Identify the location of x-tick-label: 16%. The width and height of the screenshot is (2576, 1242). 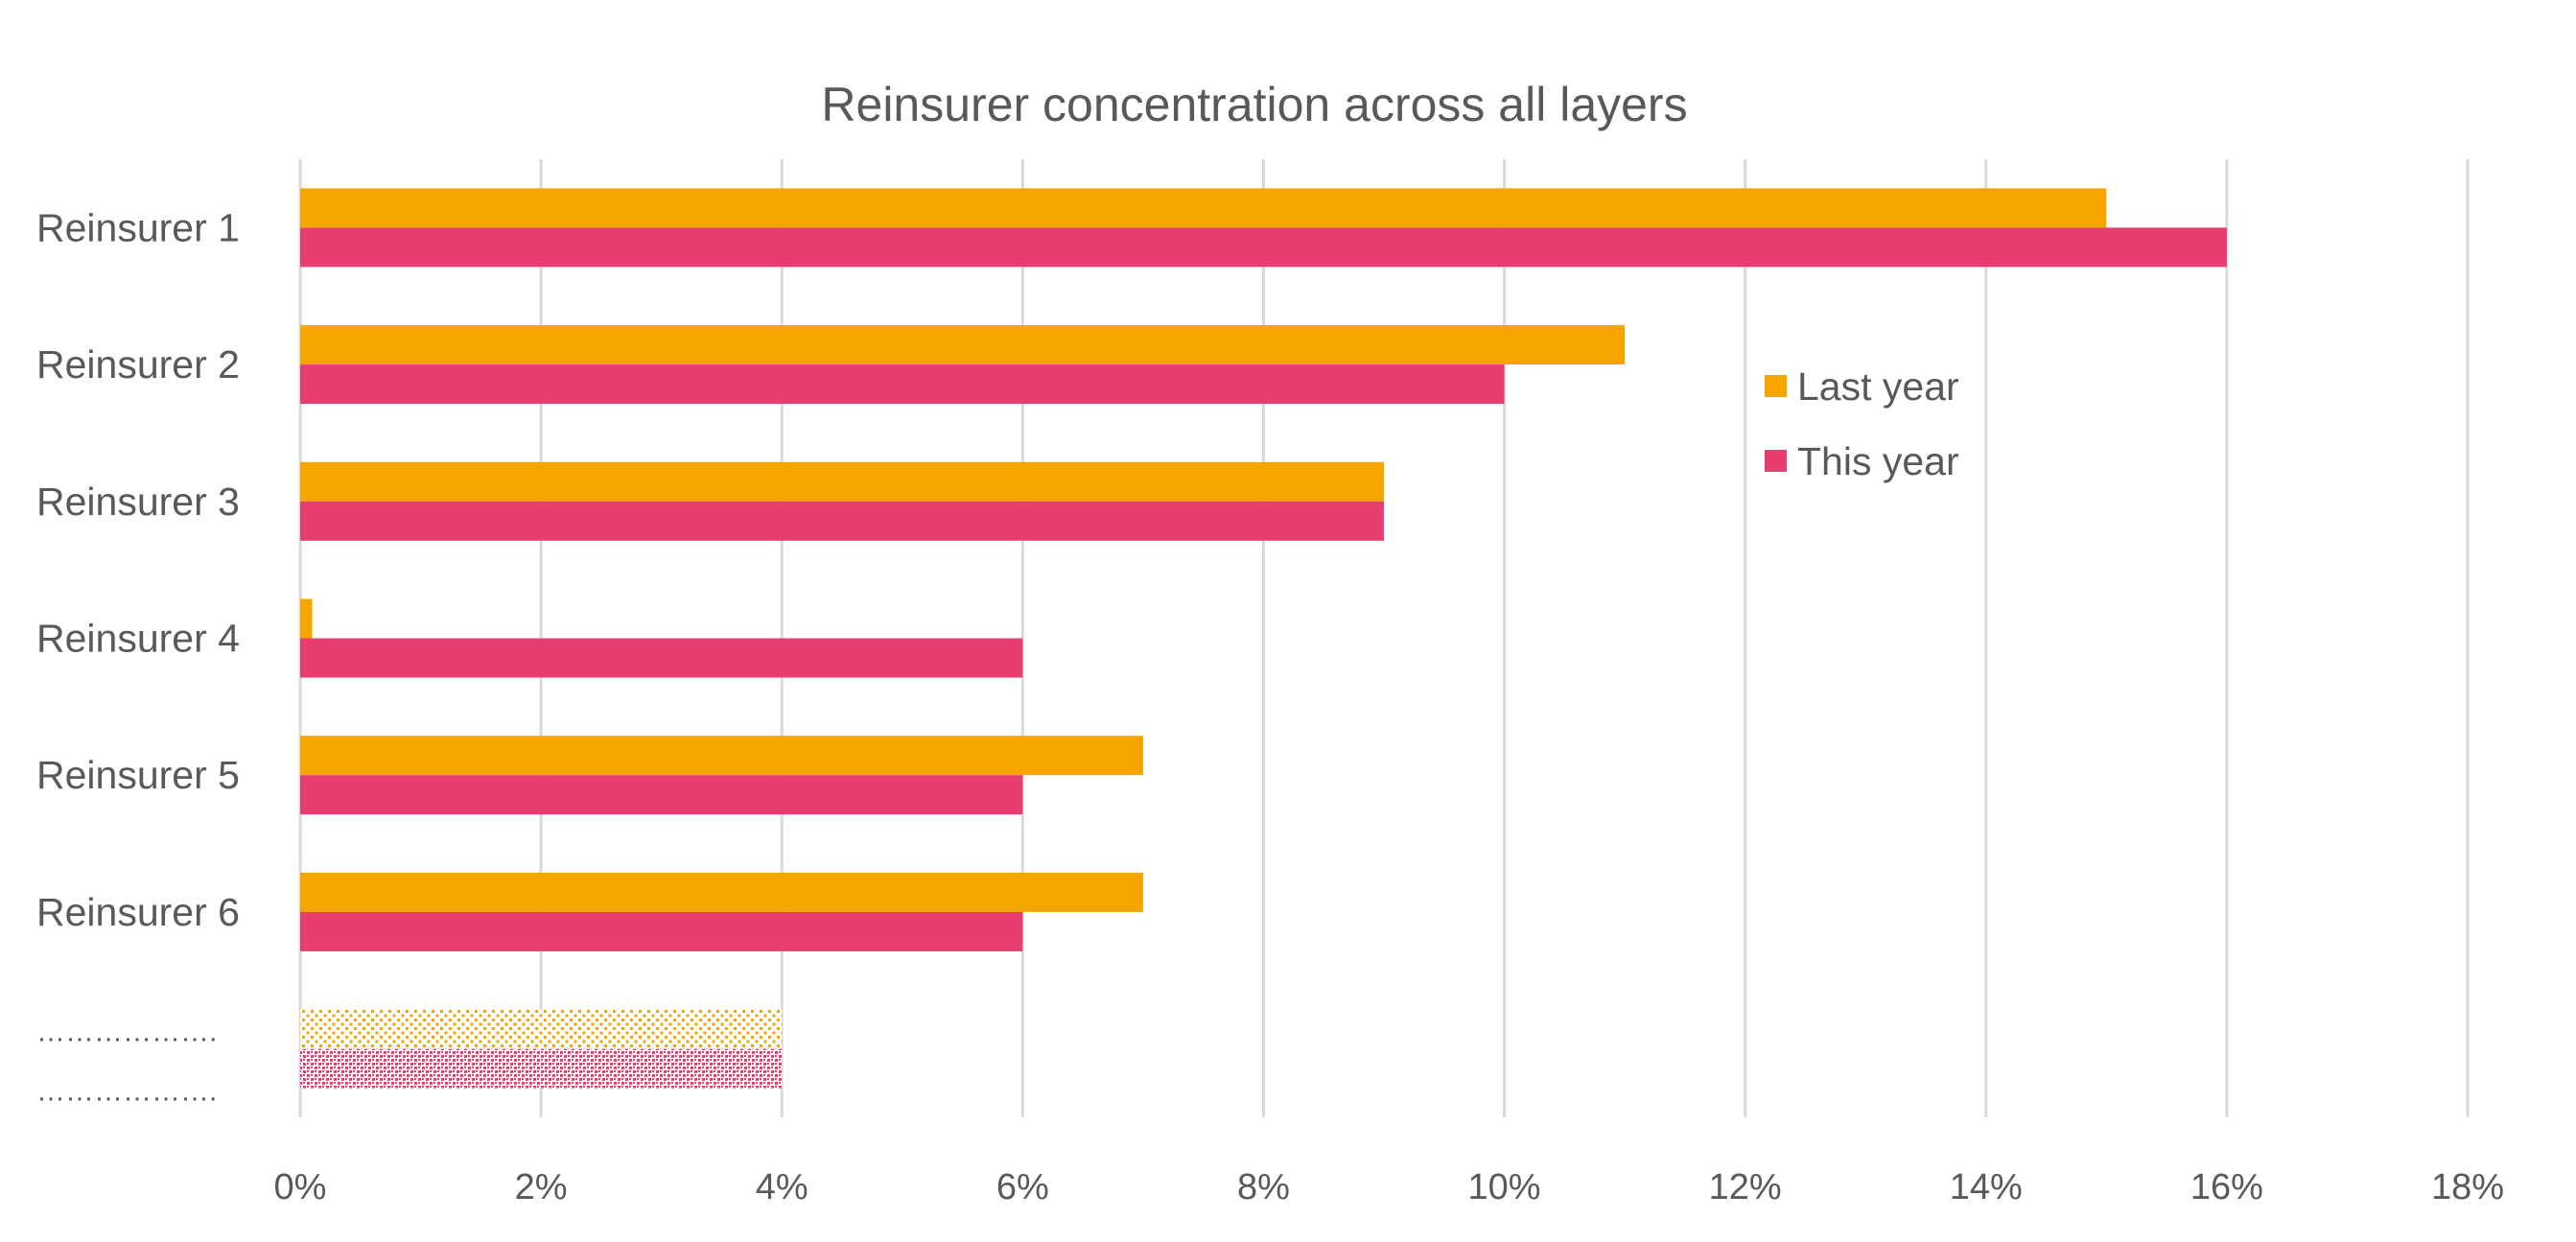
(2226, 1187).